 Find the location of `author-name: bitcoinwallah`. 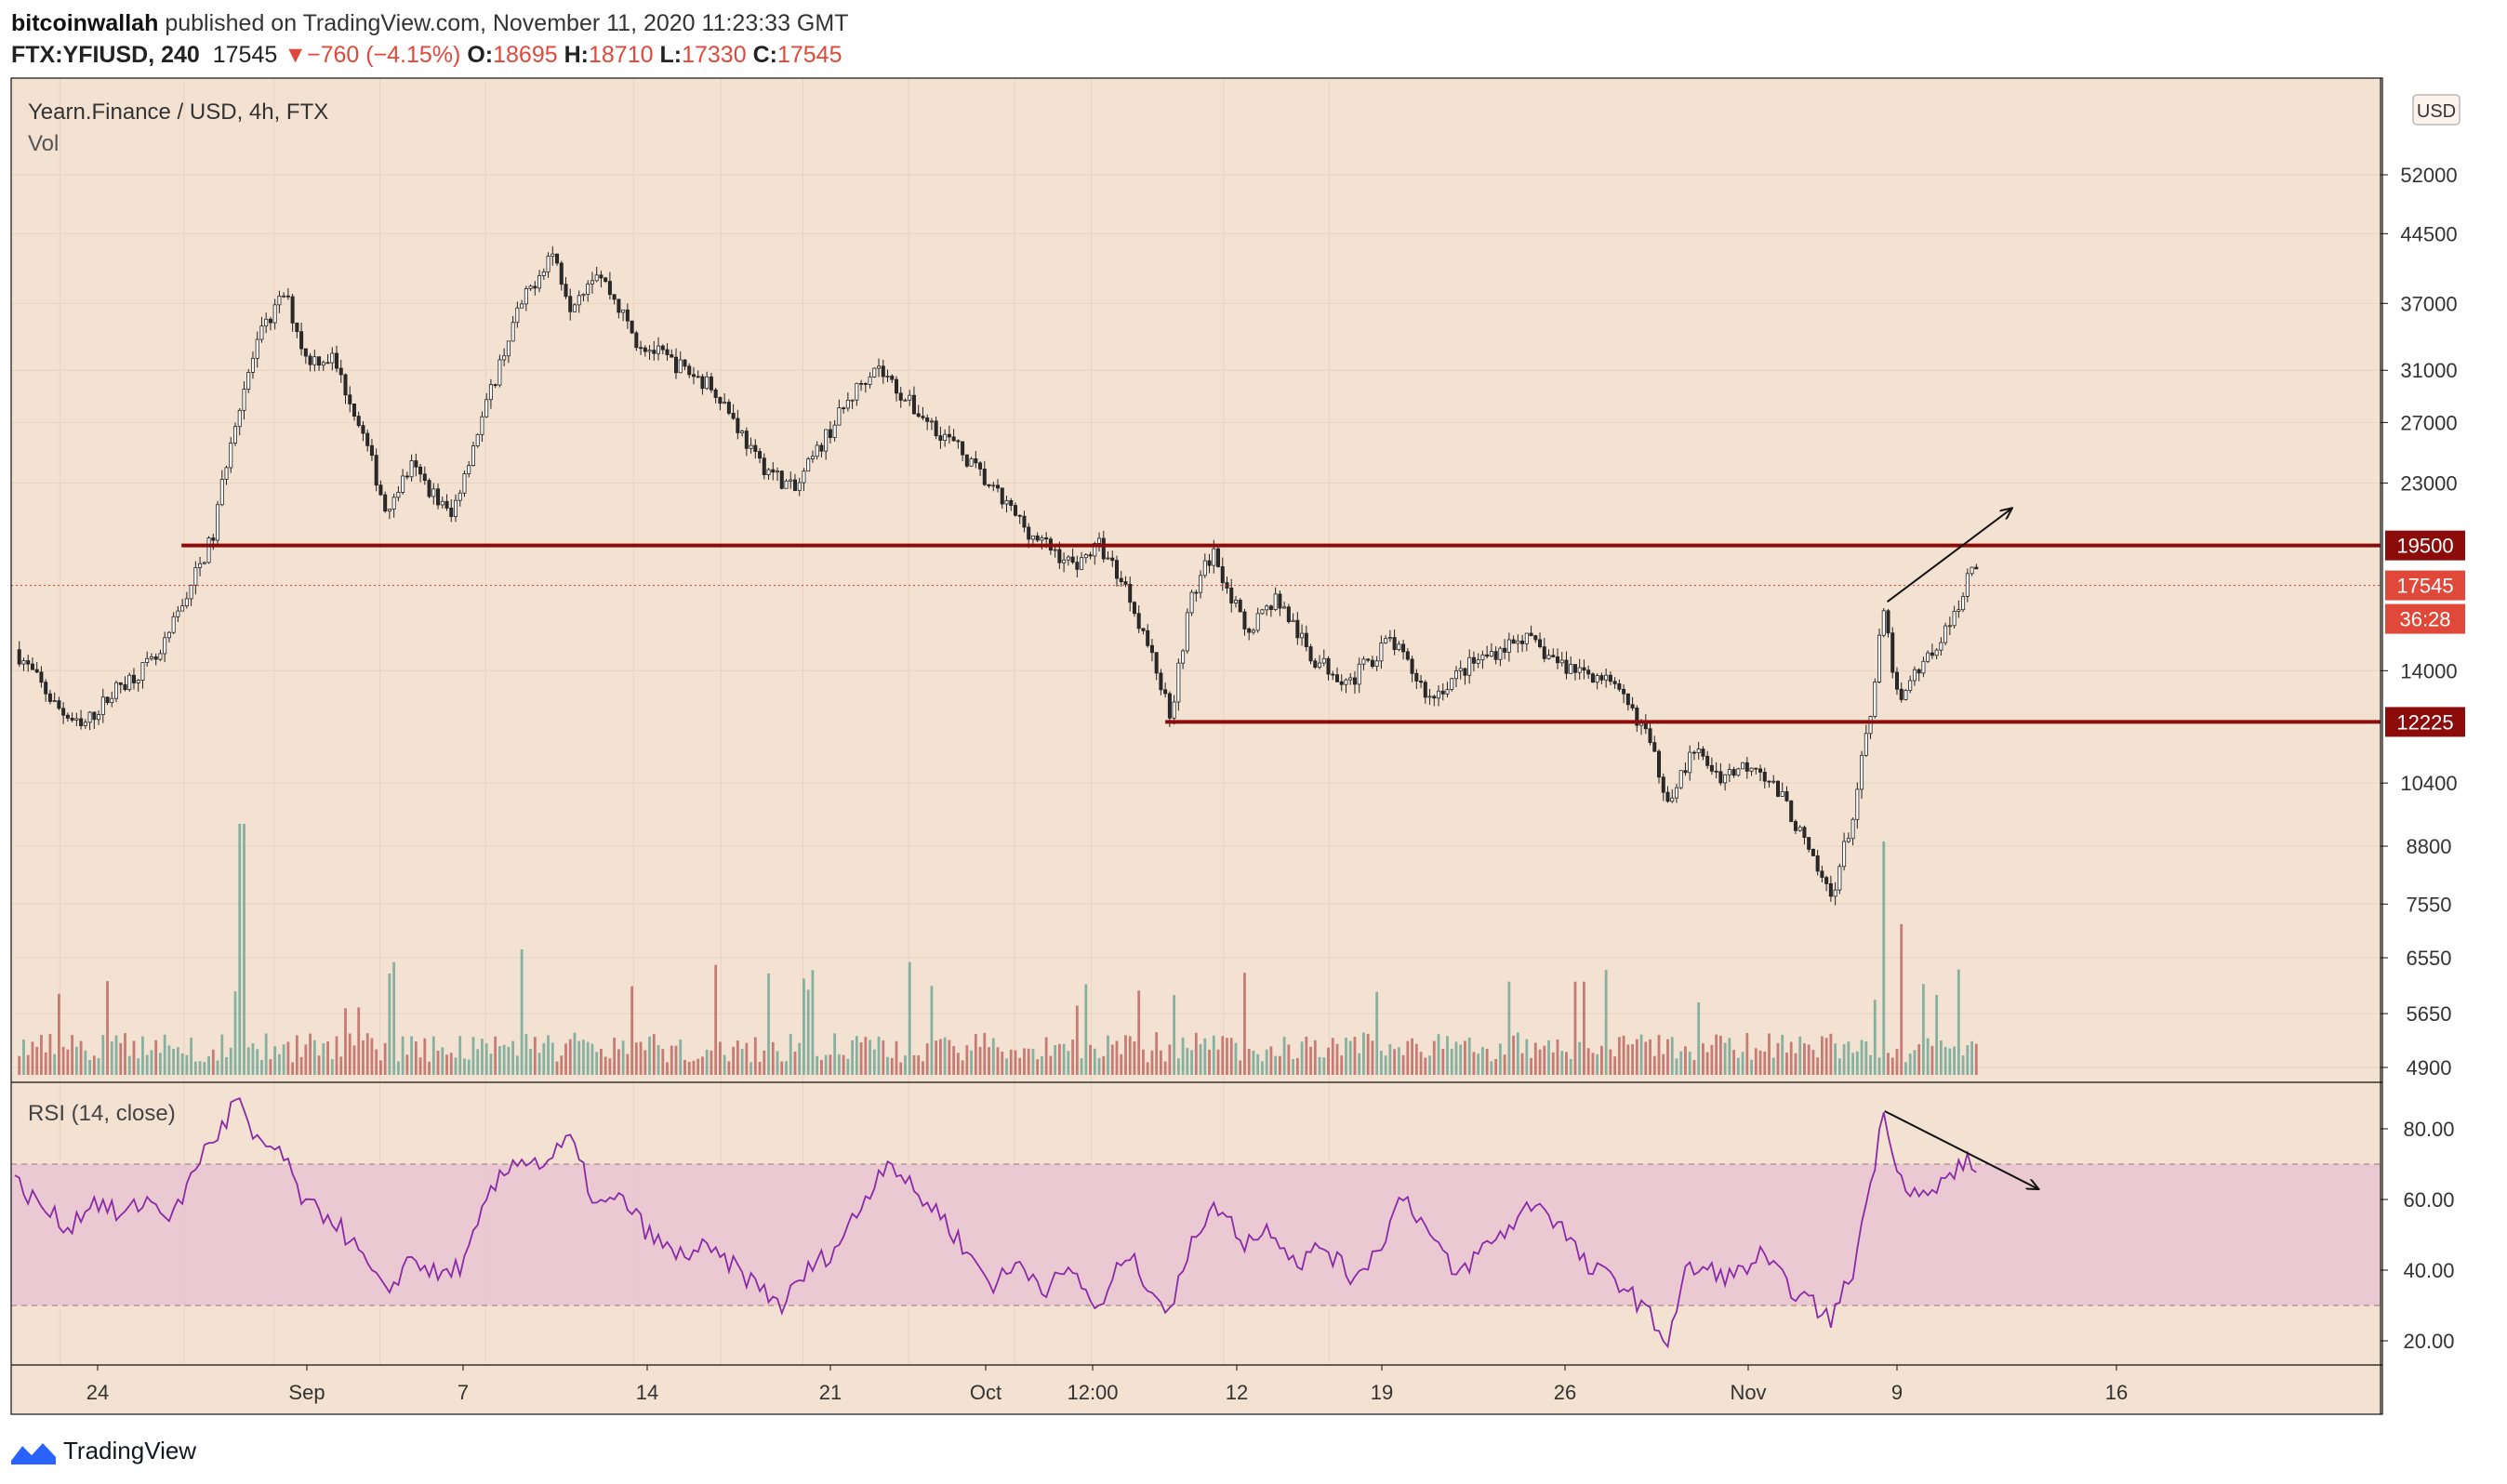

author-name: bitcoinwallah is located at coordinates (85, 23).